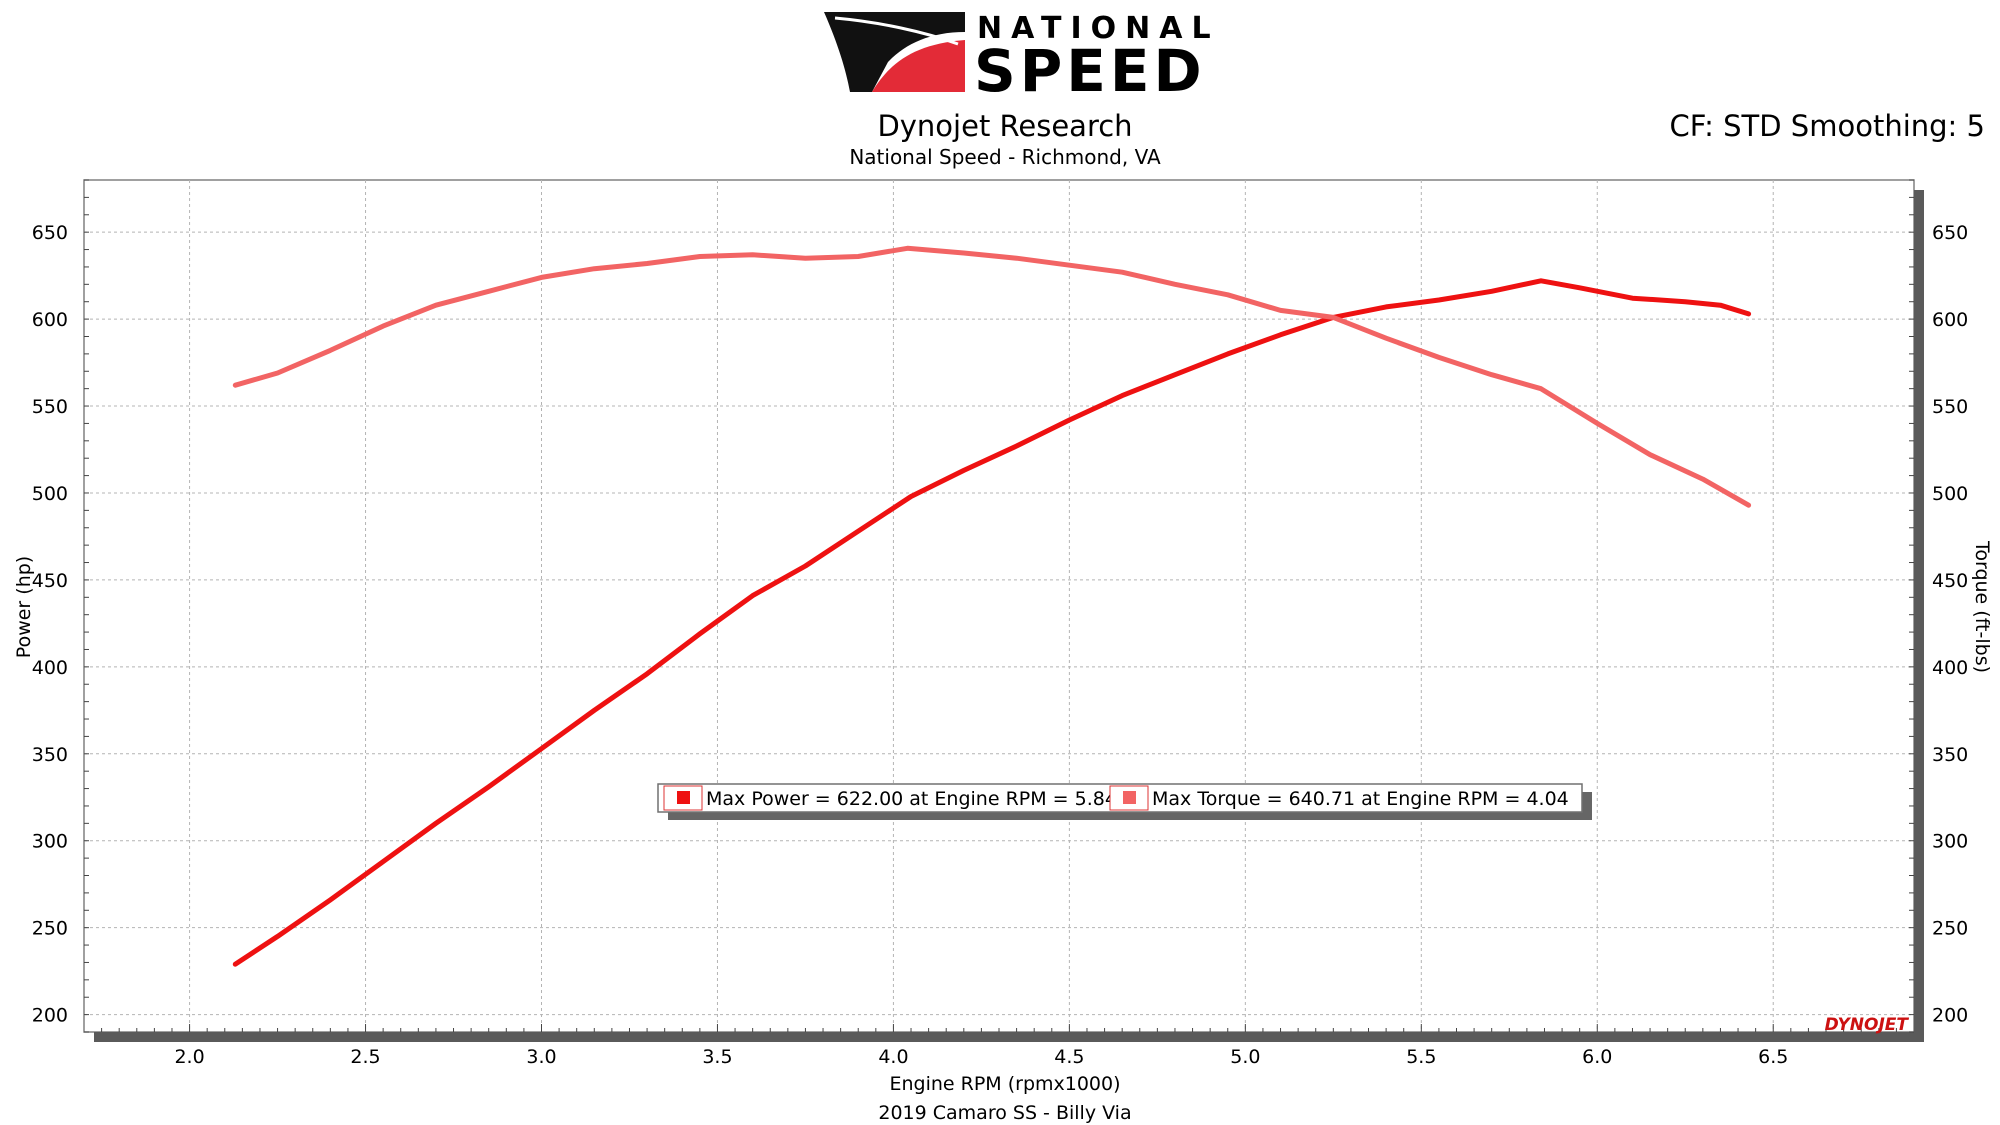  I want to click on y-tick-label-right: 450, so click(1950, 581).